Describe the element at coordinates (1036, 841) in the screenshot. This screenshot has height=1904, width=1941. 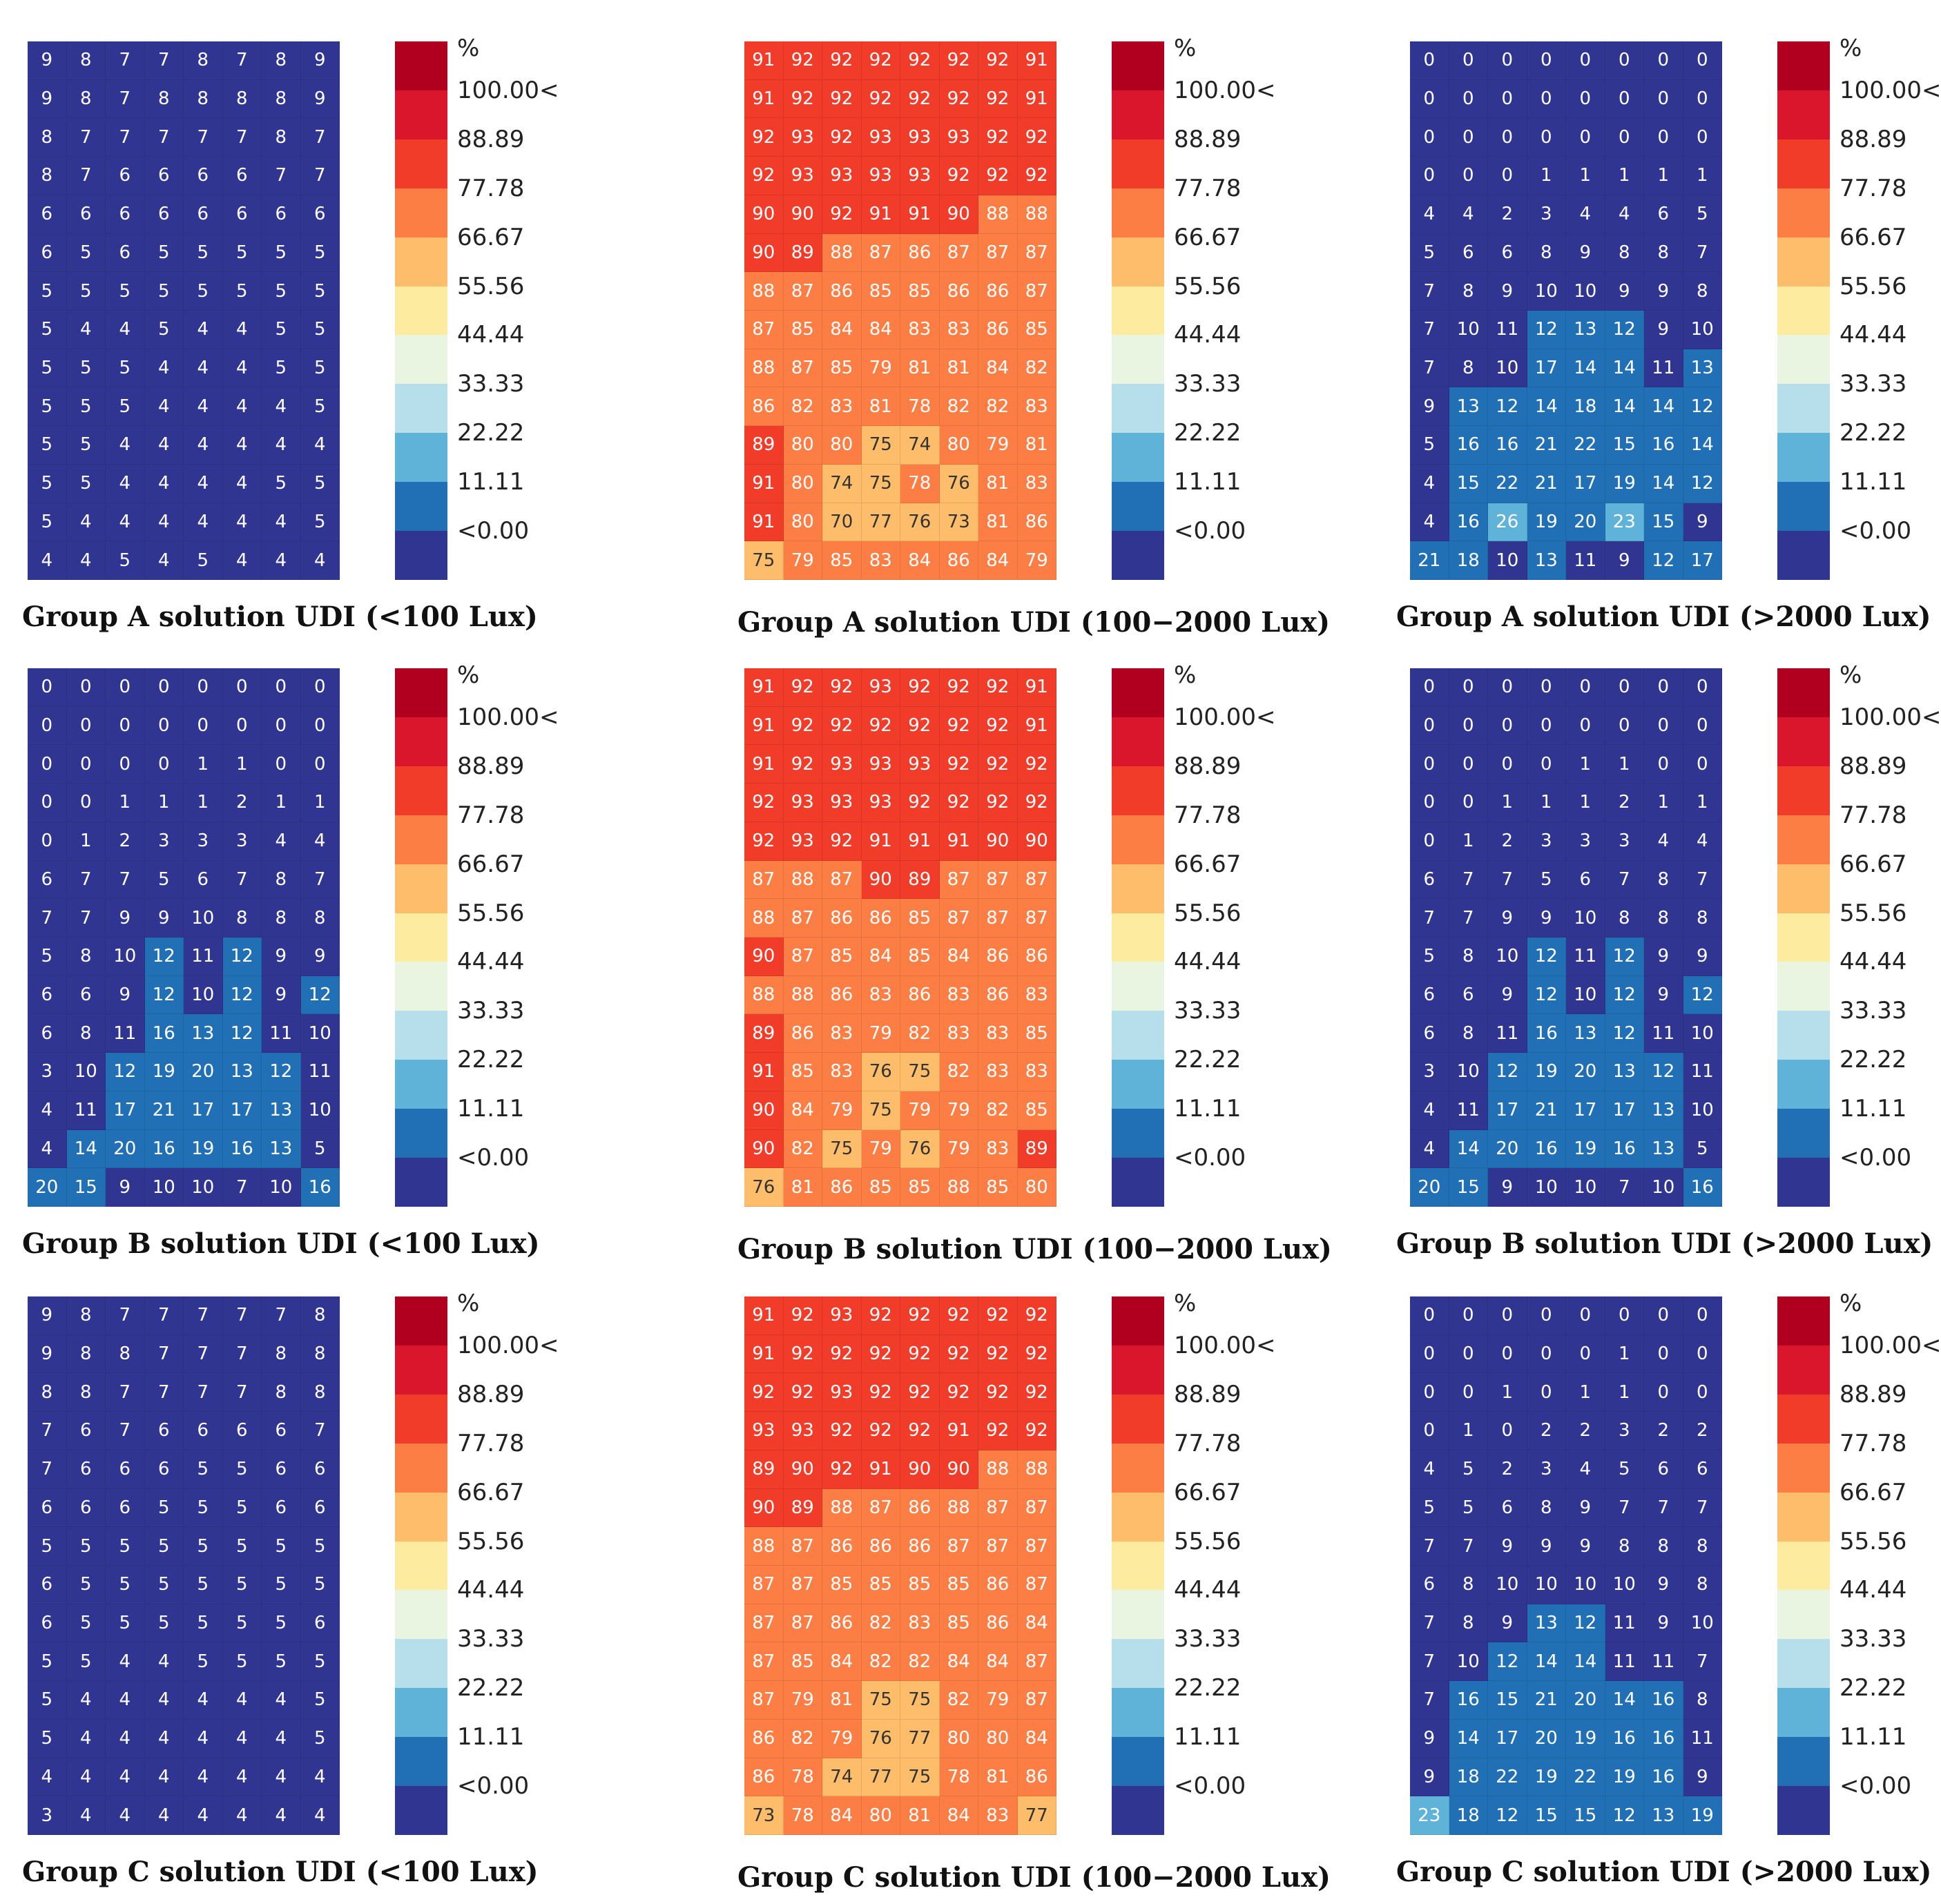
I see `heatmap-cell: 90` at that location.